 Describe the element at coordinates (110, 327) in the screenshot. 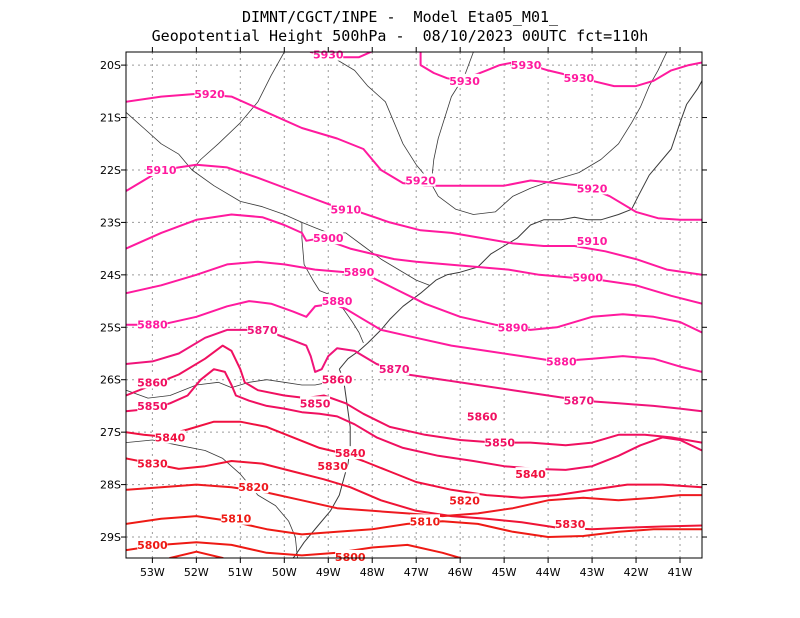

I see `y-tick-label: 25S` at that location.